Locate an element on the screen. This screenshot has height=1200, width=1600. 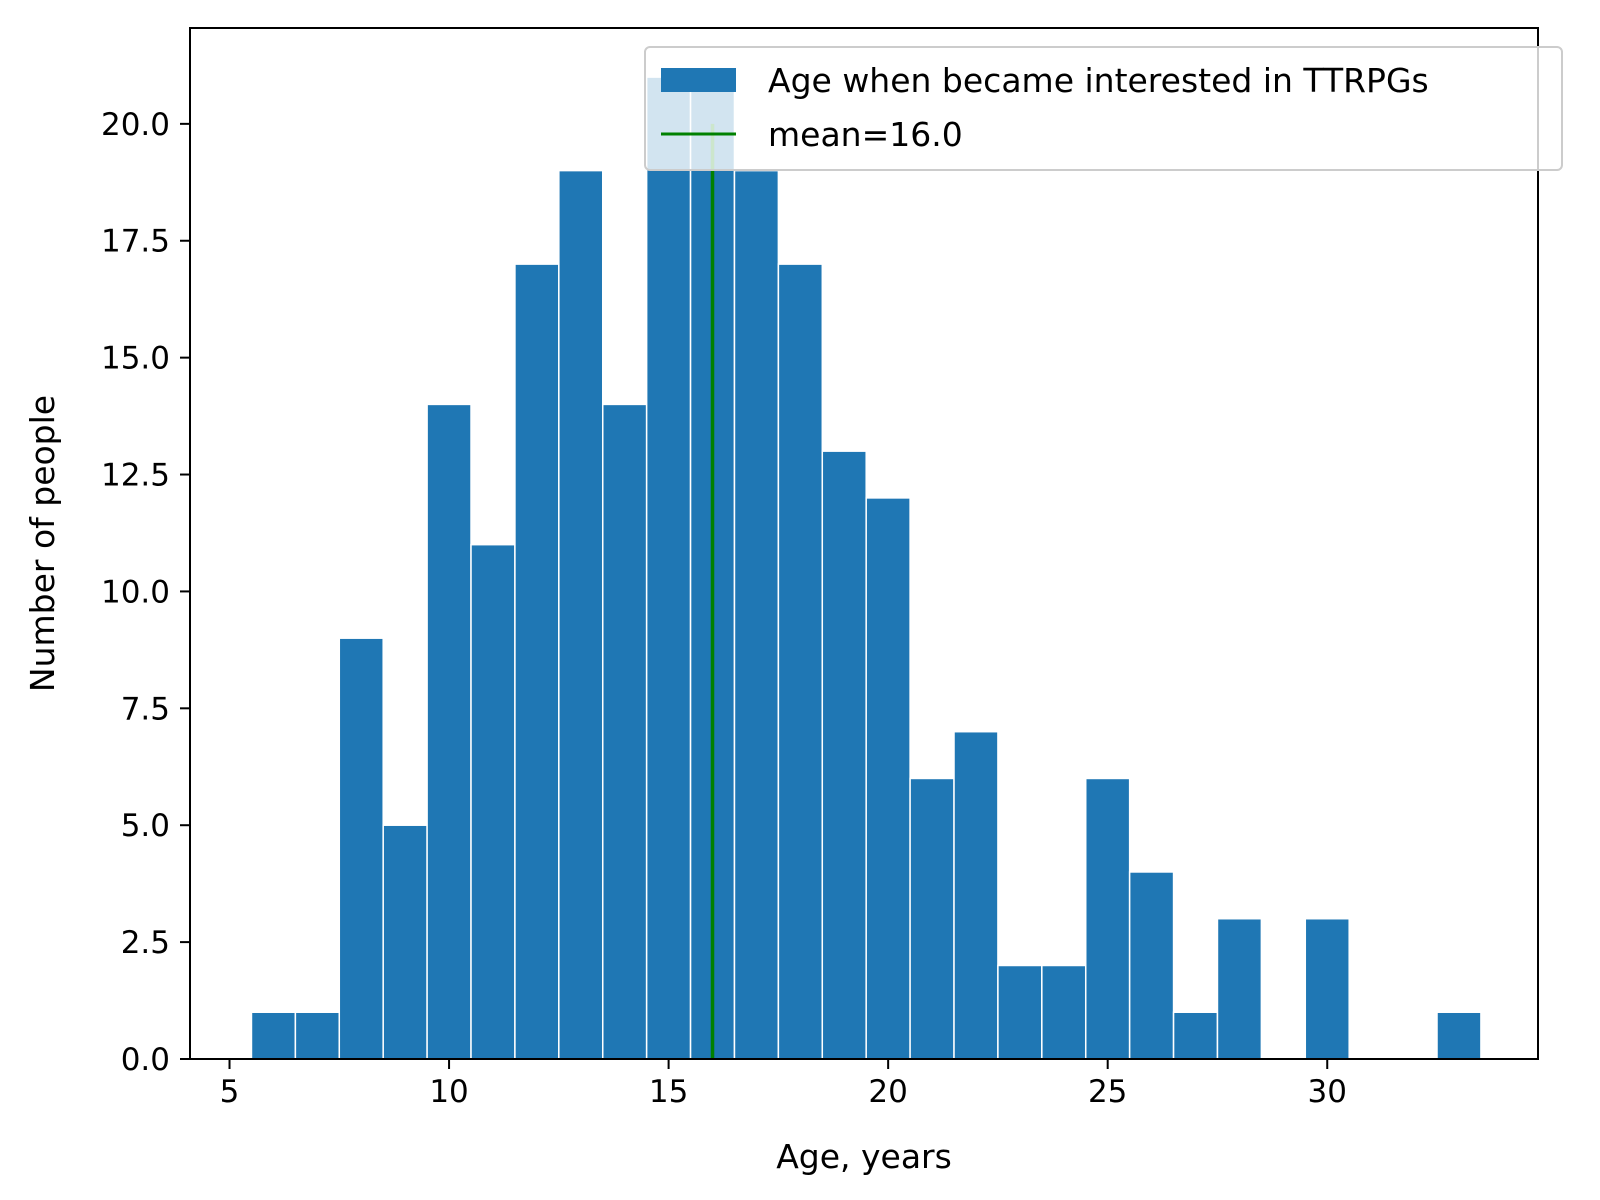
x-tick-label: 10 is located at coordinates (448, 1092).